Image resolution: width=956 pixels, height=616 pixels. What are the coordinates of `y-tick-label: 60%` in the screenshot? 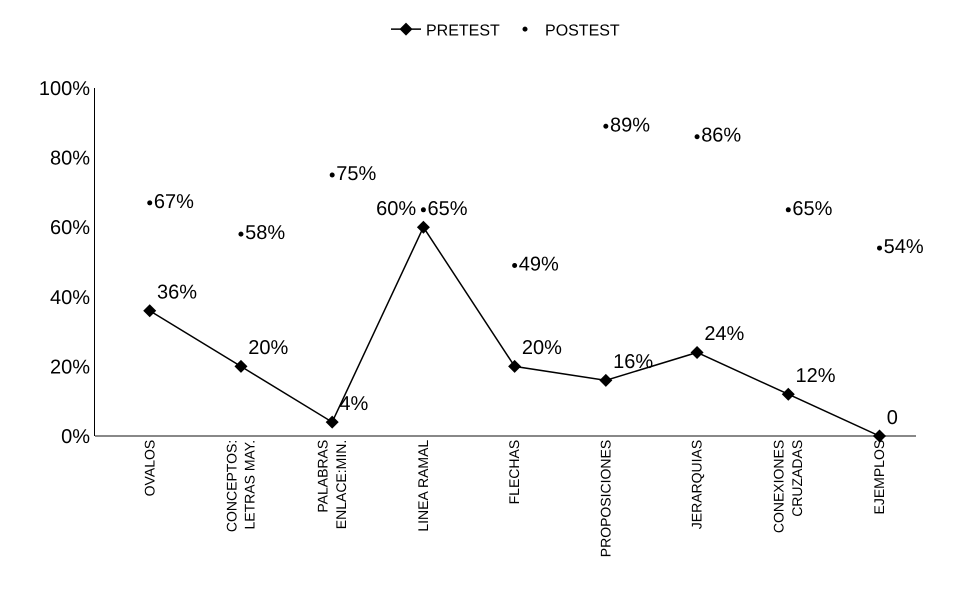 It's located at (70, 228).